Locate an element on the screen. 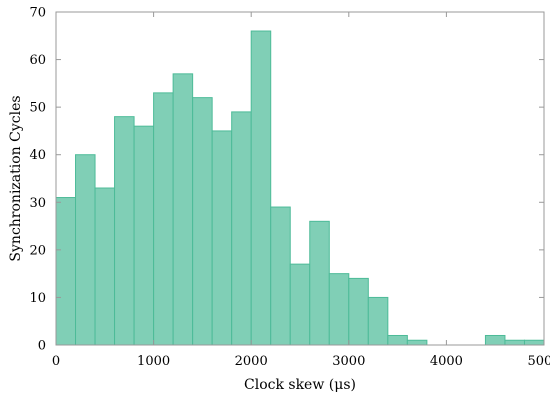  y-tick-label: 40 is located at coordinates (37, 155).